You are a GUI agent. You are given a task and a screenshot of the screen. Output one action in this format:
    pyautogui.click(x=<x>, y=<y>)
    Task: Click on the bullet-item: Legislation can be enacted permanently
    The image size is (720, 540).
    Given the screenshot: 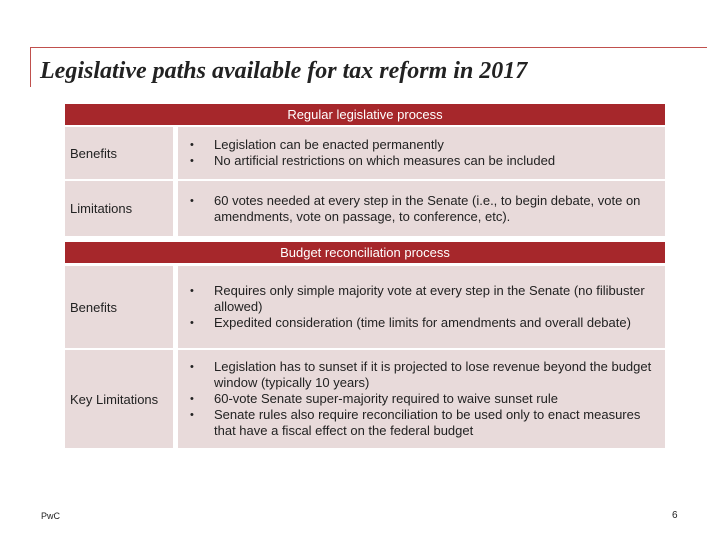 What is the action you would take?
    pyautogui.click(x=424, y=145)
    